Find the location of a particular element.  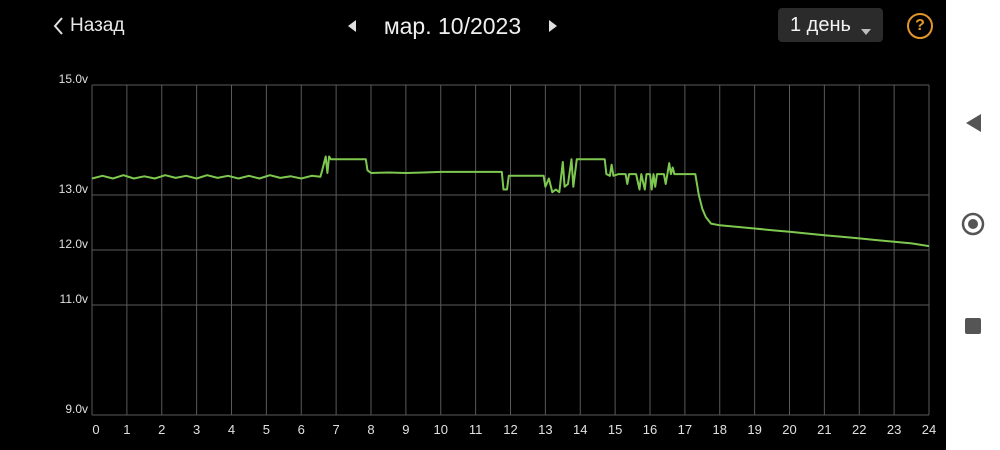

x-tick-label: 4 is located at coordinates (231, 429).